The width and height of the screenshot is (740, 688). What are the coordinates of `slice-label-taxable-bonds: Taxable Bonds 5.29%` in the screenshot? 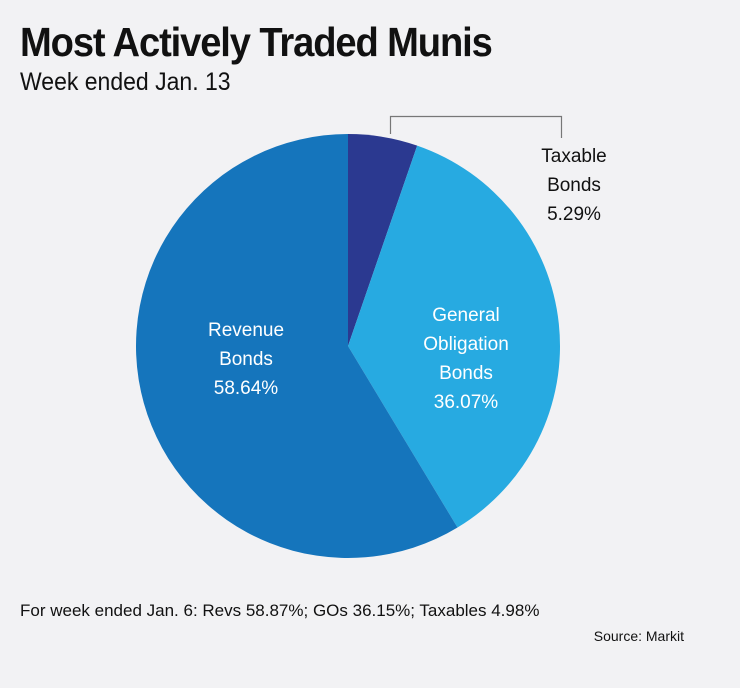 It's located at (574, 185).